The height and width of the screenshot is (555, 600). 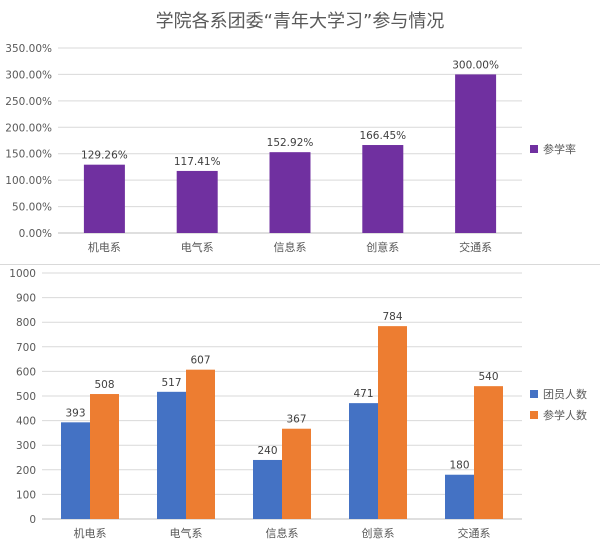 I want to click on data-label: 240, so click(x=267, y=451).